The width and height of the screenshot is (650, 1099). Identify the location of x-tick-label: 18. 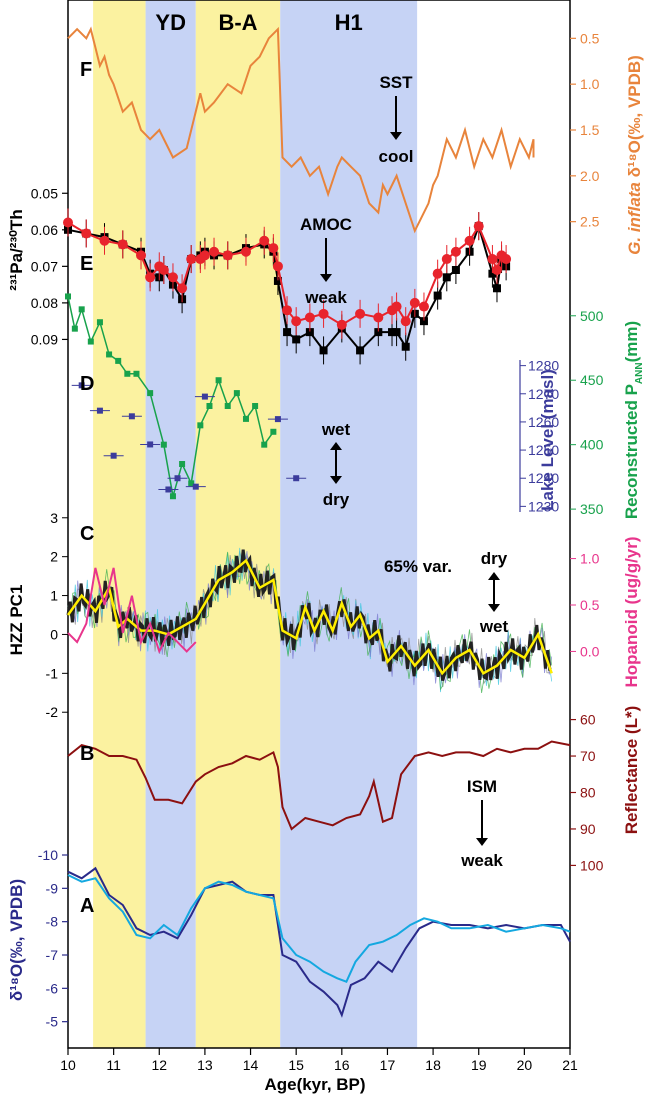
(433, 1065).